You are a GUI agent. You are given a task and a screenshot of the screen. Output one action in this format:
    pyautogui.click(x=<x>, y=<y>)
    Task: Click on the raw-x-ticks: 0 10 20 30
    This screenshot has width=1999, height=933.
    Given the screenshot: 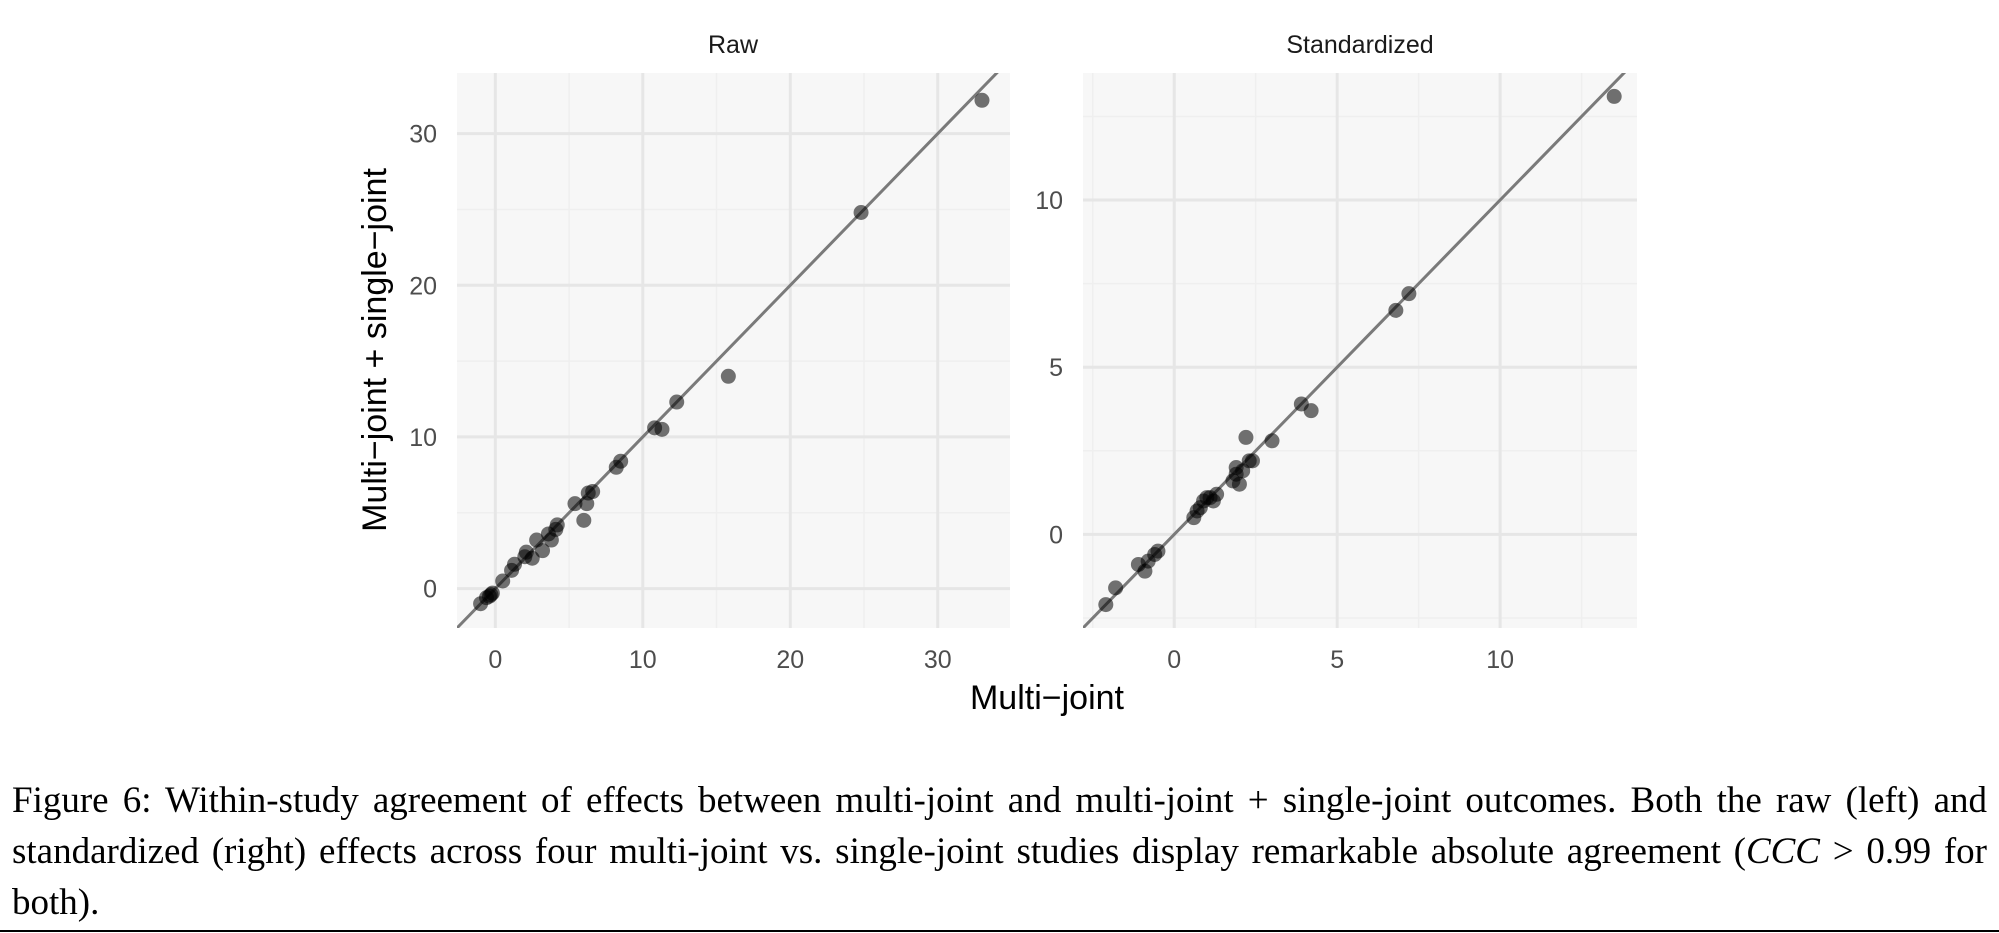 What is the action you would take?
    pyautogui.click(x=719, y=660)
    